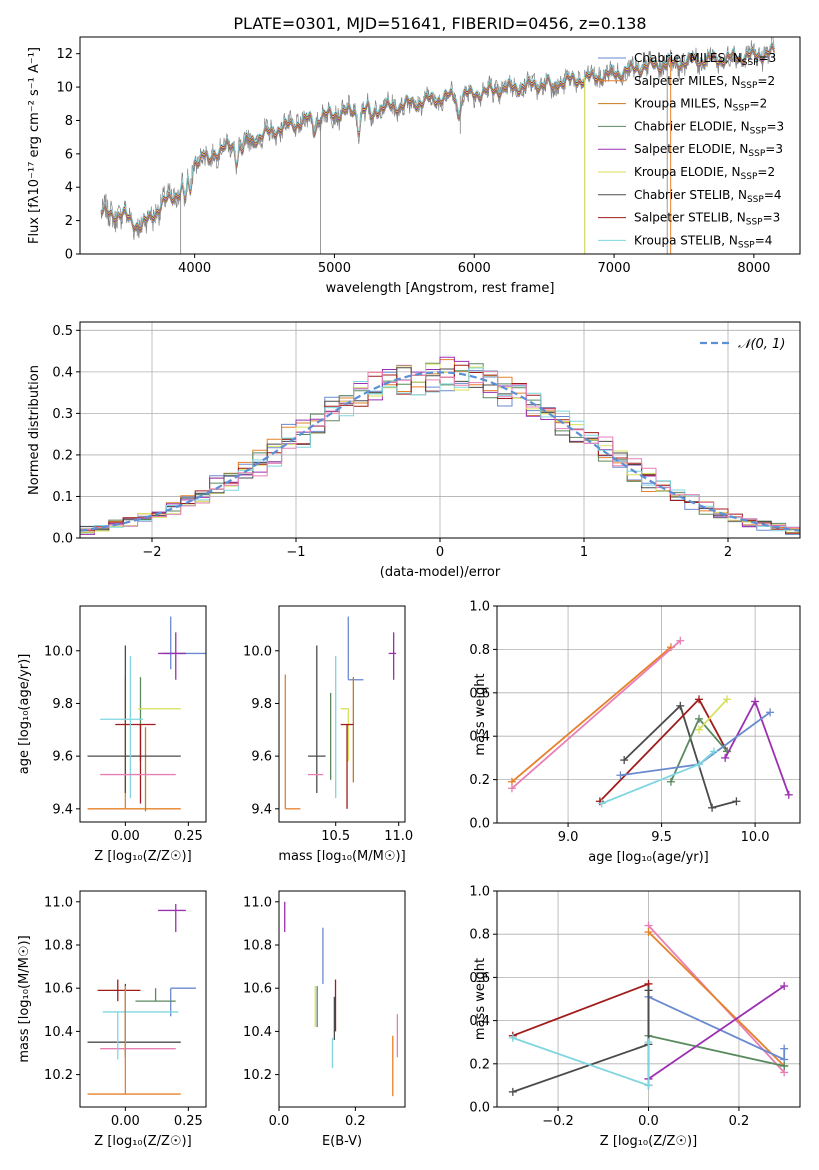  What do you see at coordinates (34, 145) in the screenshot?
I see `y-axis-label: Flux [fλ10⁻¹⁷ erg cm⁻² s⁻¹ A⁻¹]` at bounding box center [34, 145].